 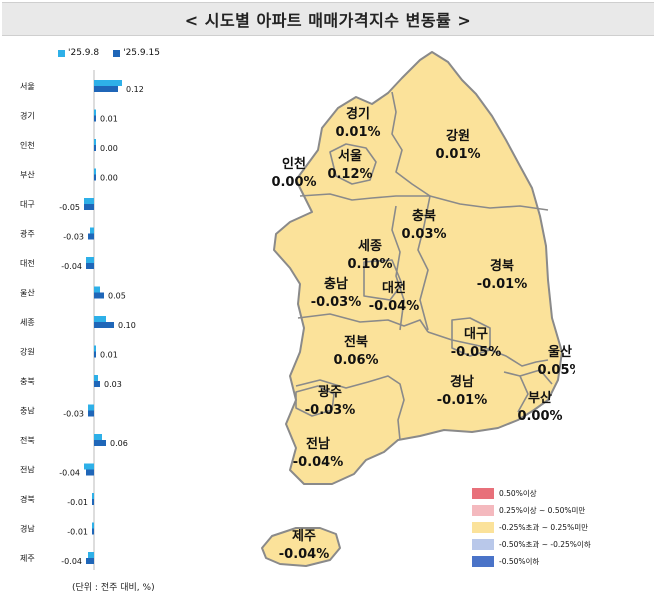 What do you see at coordinates (117, 53) in the screenshot?
I see `legend-swatch-curr` at bounding box center [117, 53].